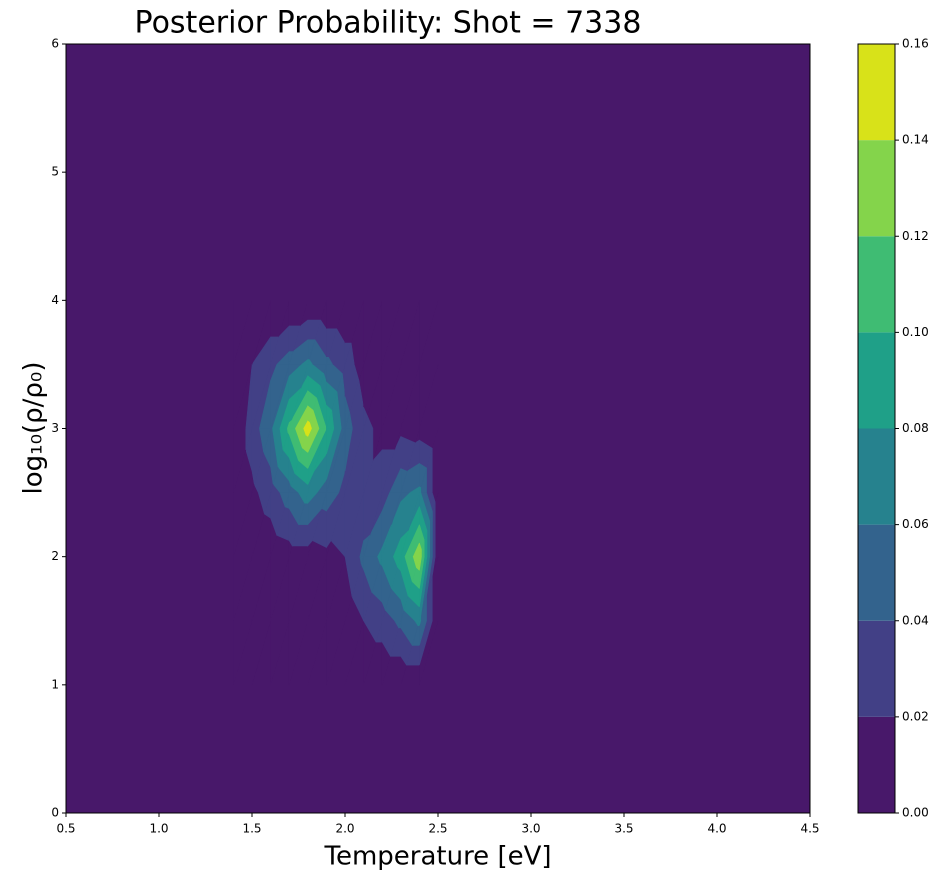 This screenshot has width=945, height=881. I want to click on x-tick-label: 3.5, so click(623, 829).